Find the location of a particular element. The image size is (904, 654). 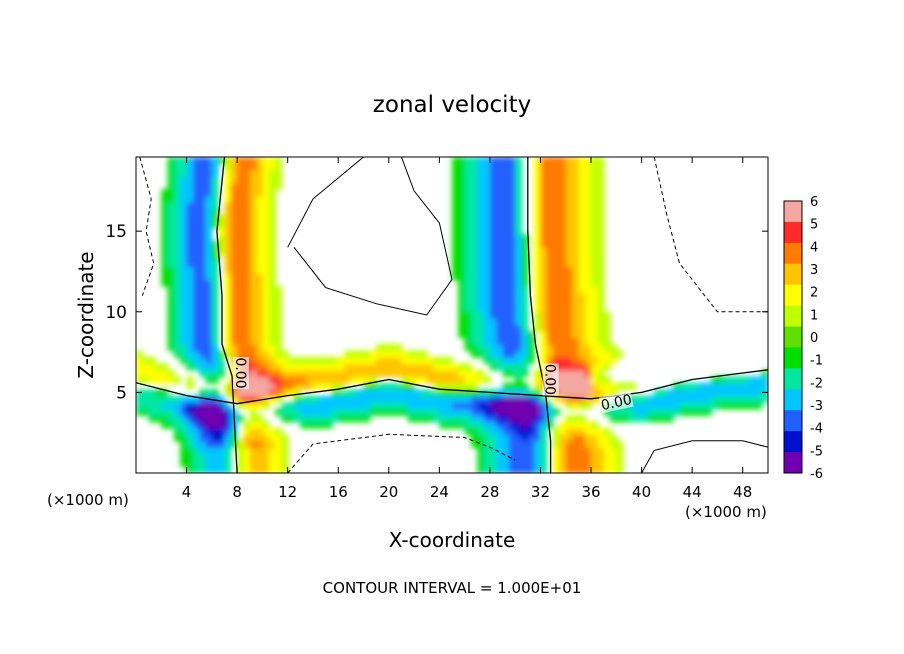

x-tick-label: 48 is located at coordinates (742, 492).